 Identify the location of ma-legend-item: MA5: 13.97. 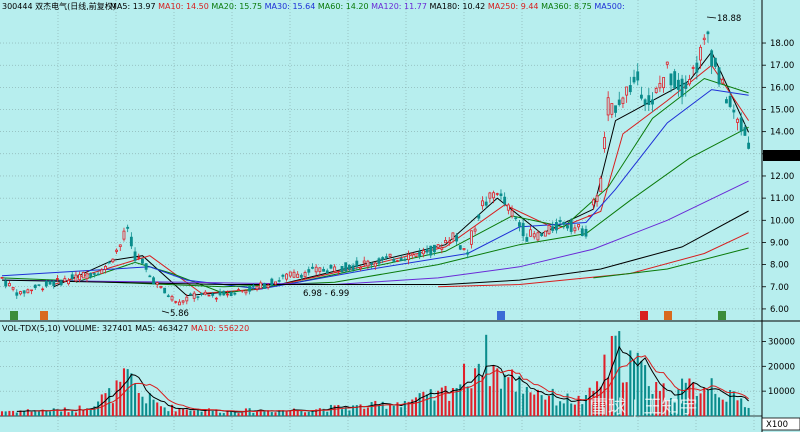
(134, 6).